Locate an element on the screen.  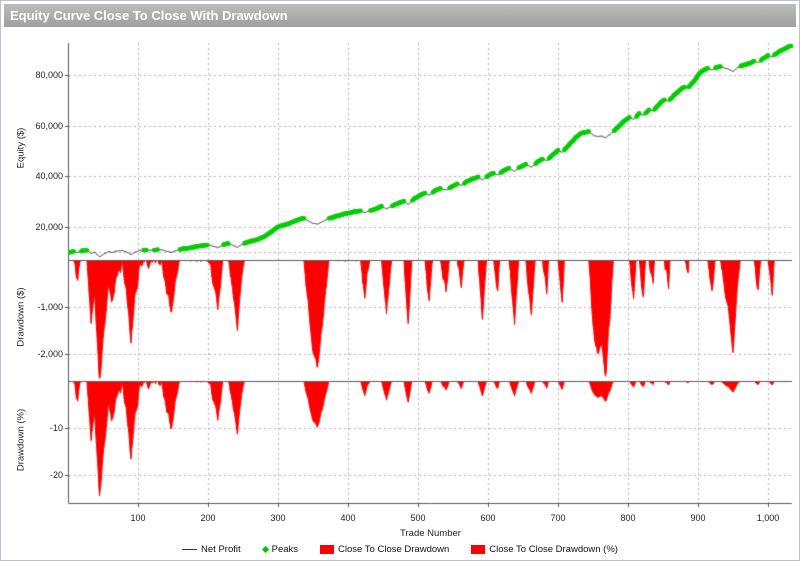
legend-item-drawdown-dollars: Close To Close Drawdown is located at coordinates (384, 549).